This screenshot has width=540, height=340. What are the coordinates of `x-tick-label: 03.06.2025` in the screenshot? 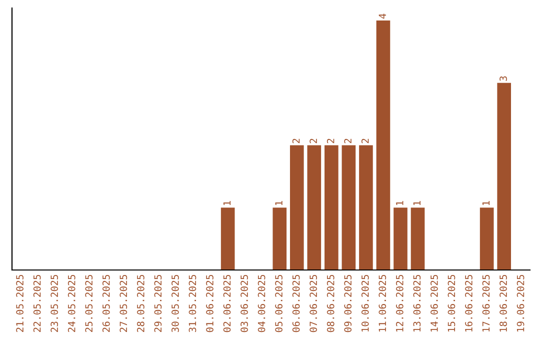 It's located at (244, 303).